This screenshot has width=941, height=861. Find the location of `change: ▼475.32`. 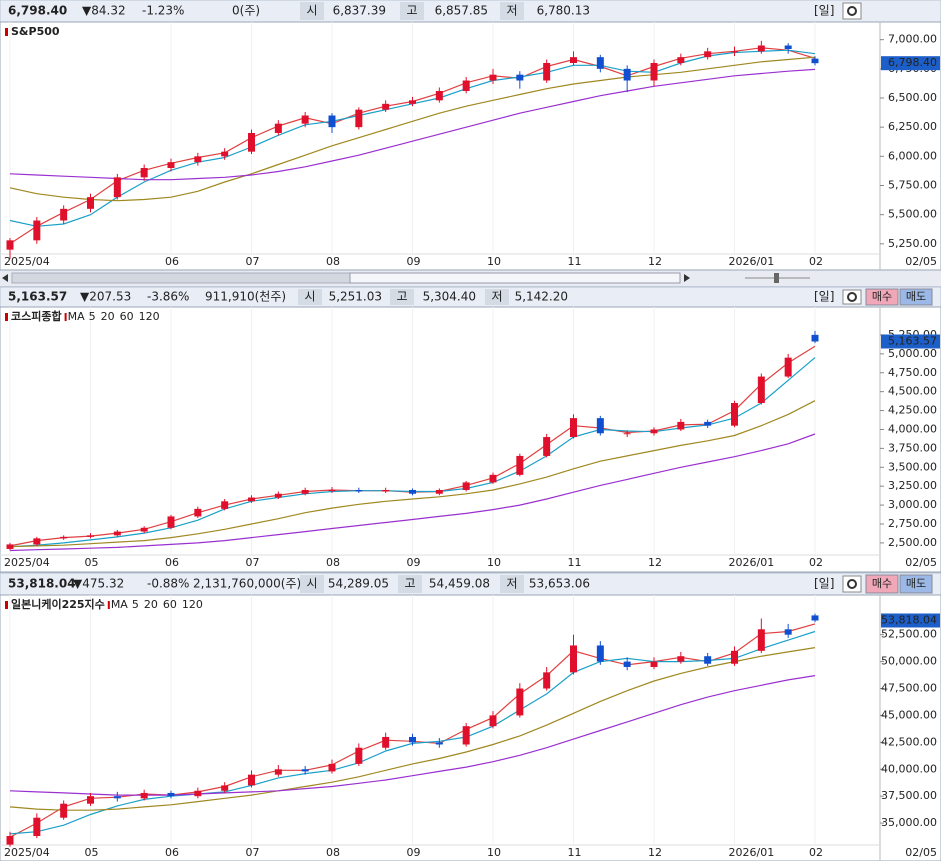

change: ▼475.32 is located at coordinates (98, 584).